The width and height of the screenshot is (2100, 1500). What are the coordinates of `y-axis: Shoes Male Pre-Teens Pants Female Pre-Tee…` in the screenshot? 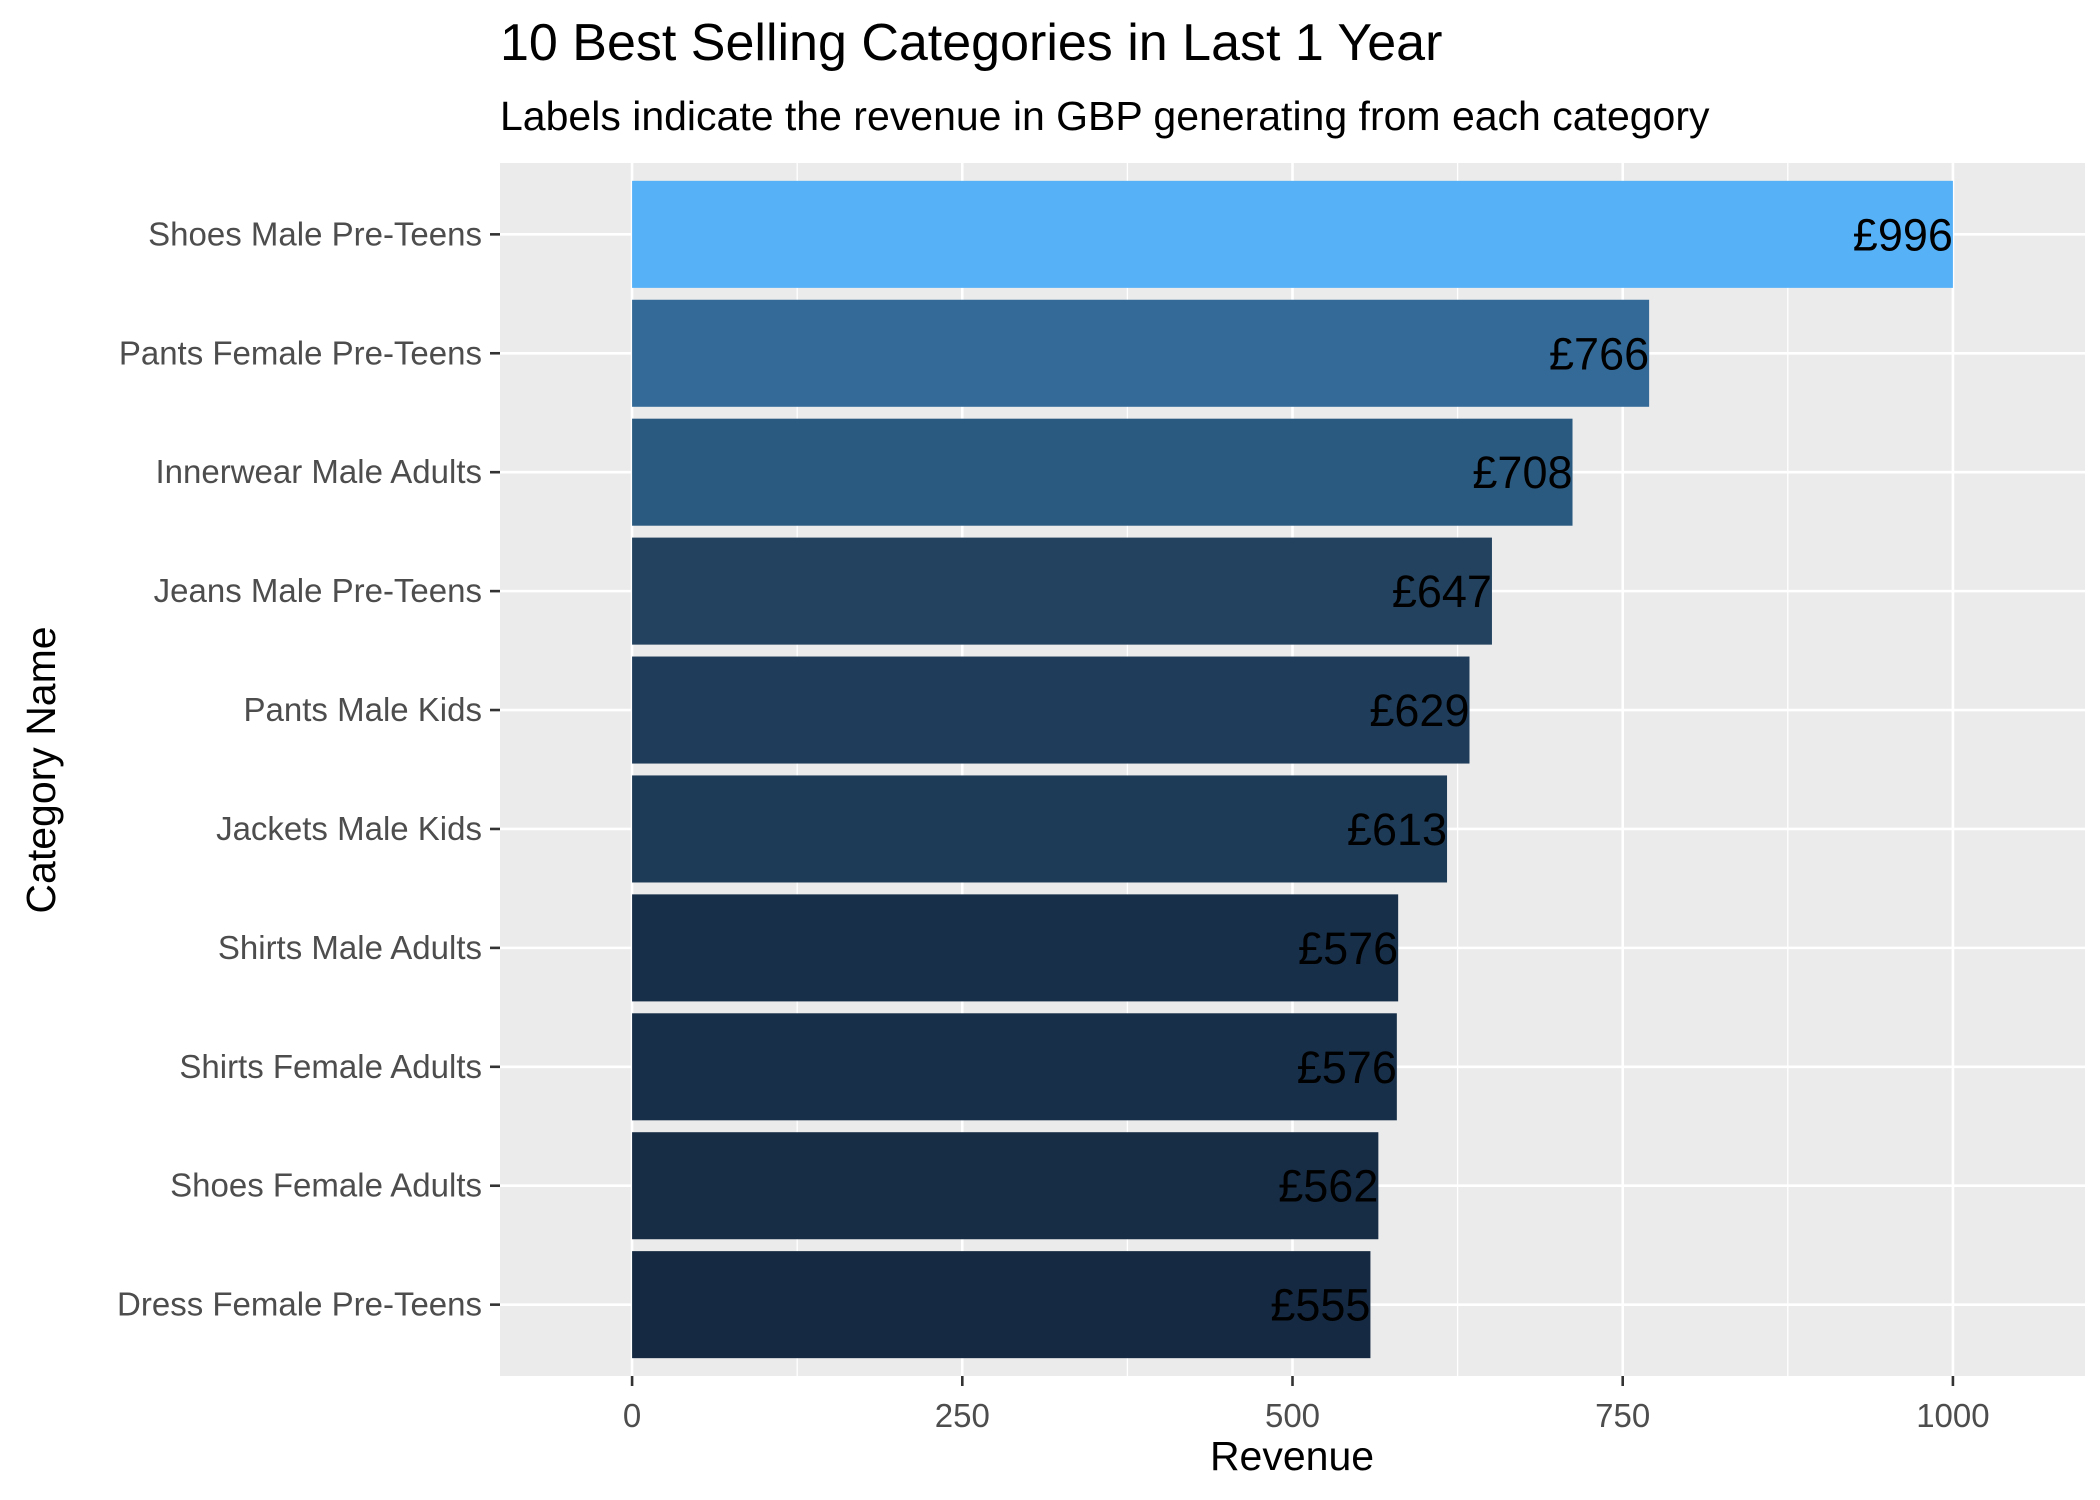 It's located at (308, 769).